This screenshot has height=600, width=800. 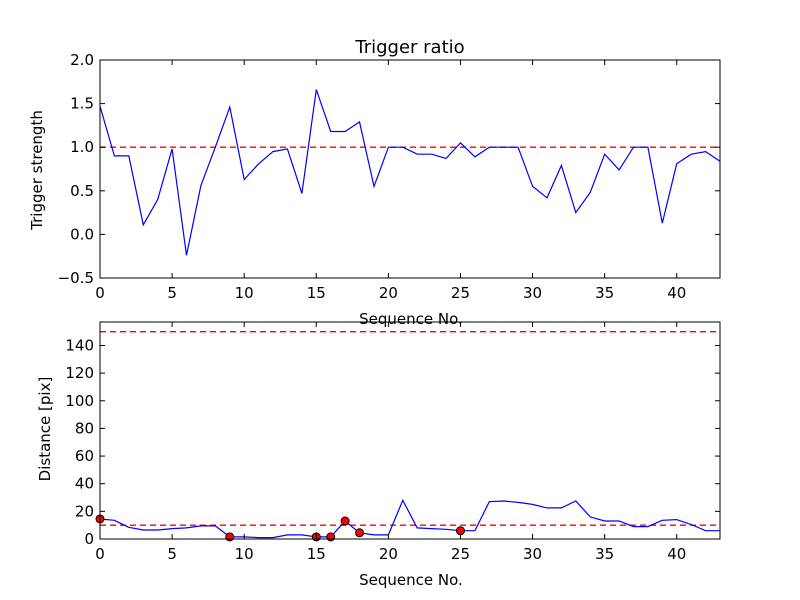 What do you see at coordinates (82, 191) in the screenshot?
I see `y-tick-label: 0.5` at bounding box center [82, 191].